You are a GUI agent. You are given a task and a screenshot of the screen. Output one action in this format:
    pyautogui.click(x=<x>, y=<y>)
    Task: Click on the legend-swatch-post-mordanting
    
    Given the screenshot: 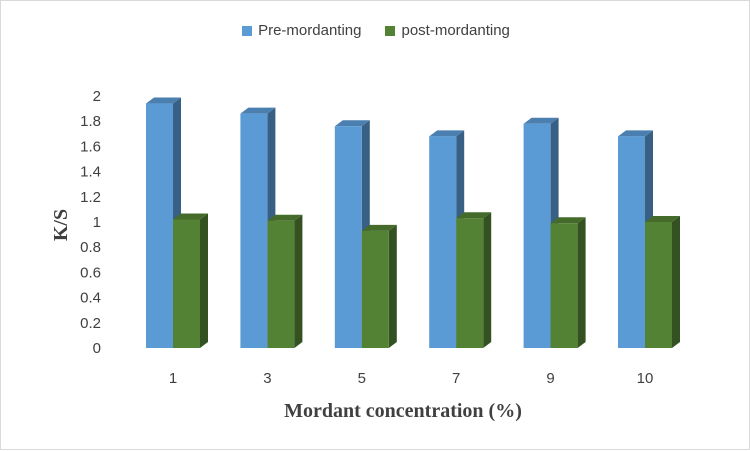 What is the action you would take?
    pyautogui.click(x=390, y=30)
    